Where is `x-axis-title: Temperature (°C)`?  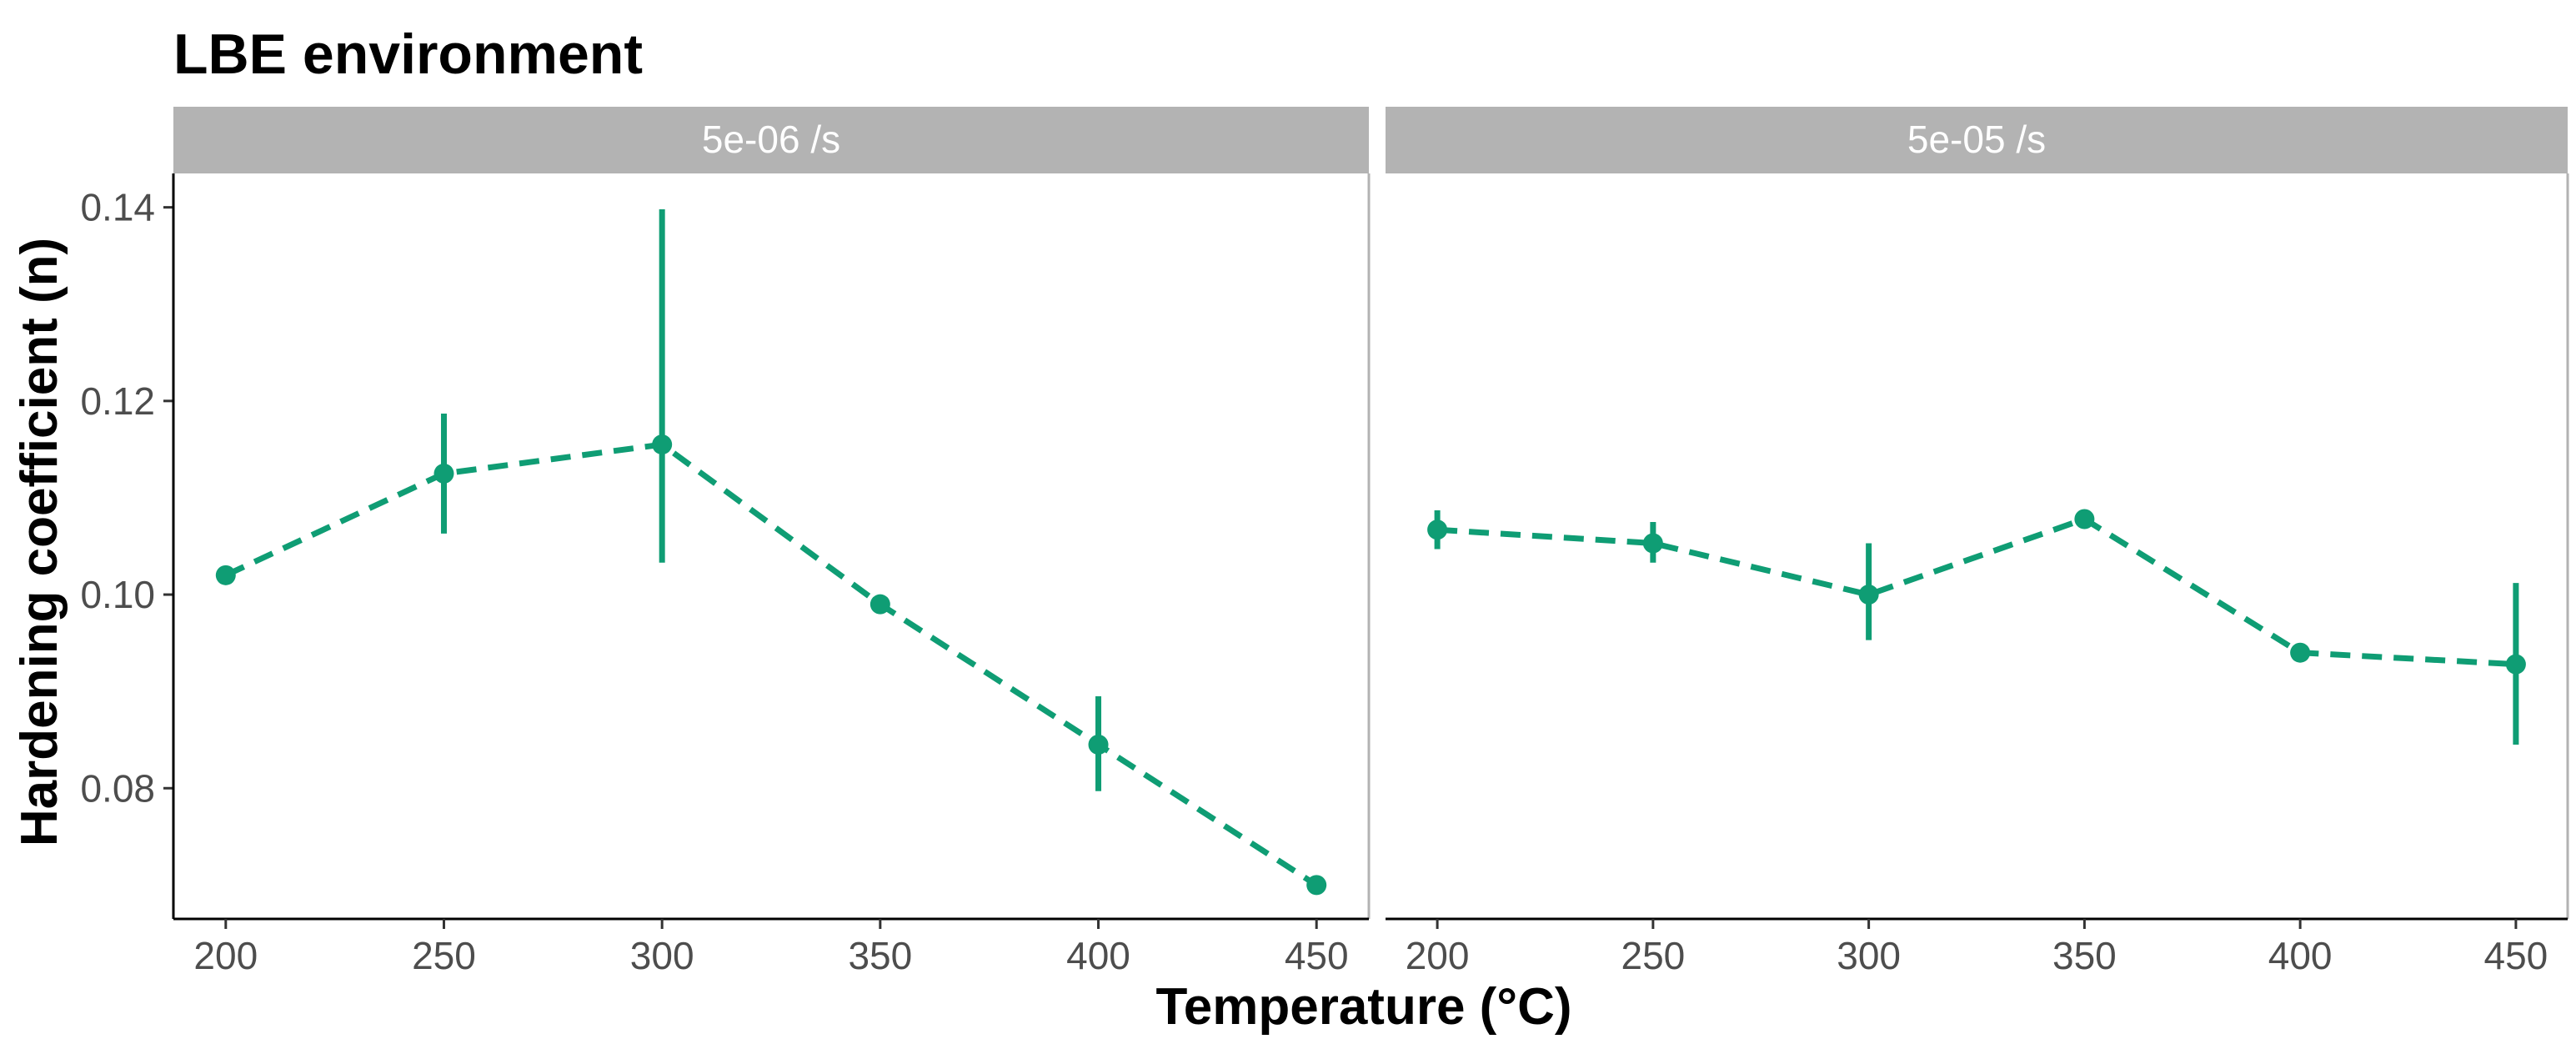 x-axis-title: Temperature (°C) is located at coordinates (1363, 1007).